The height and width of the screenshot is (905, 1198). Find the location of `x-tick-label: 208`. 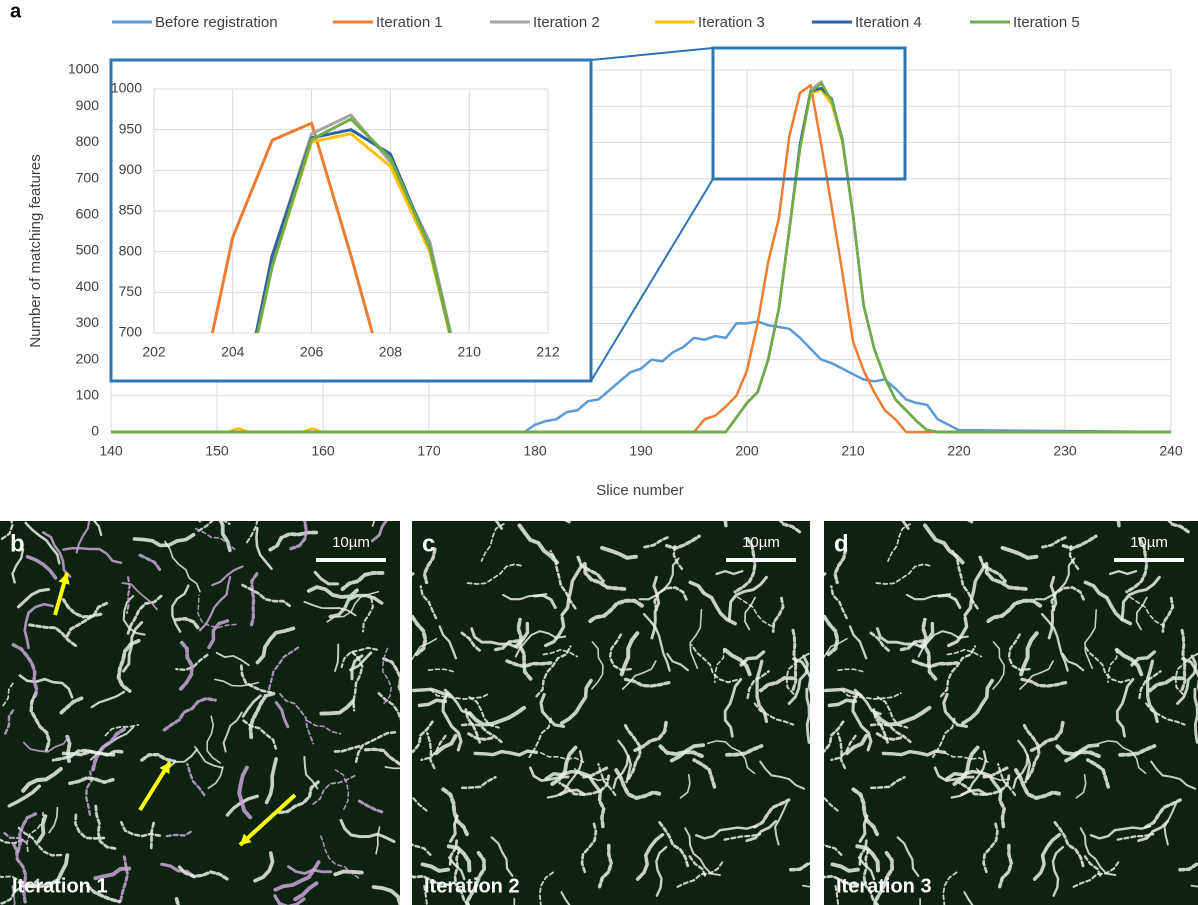

x-tick-label: 208 is located at coordinates (391, 352).